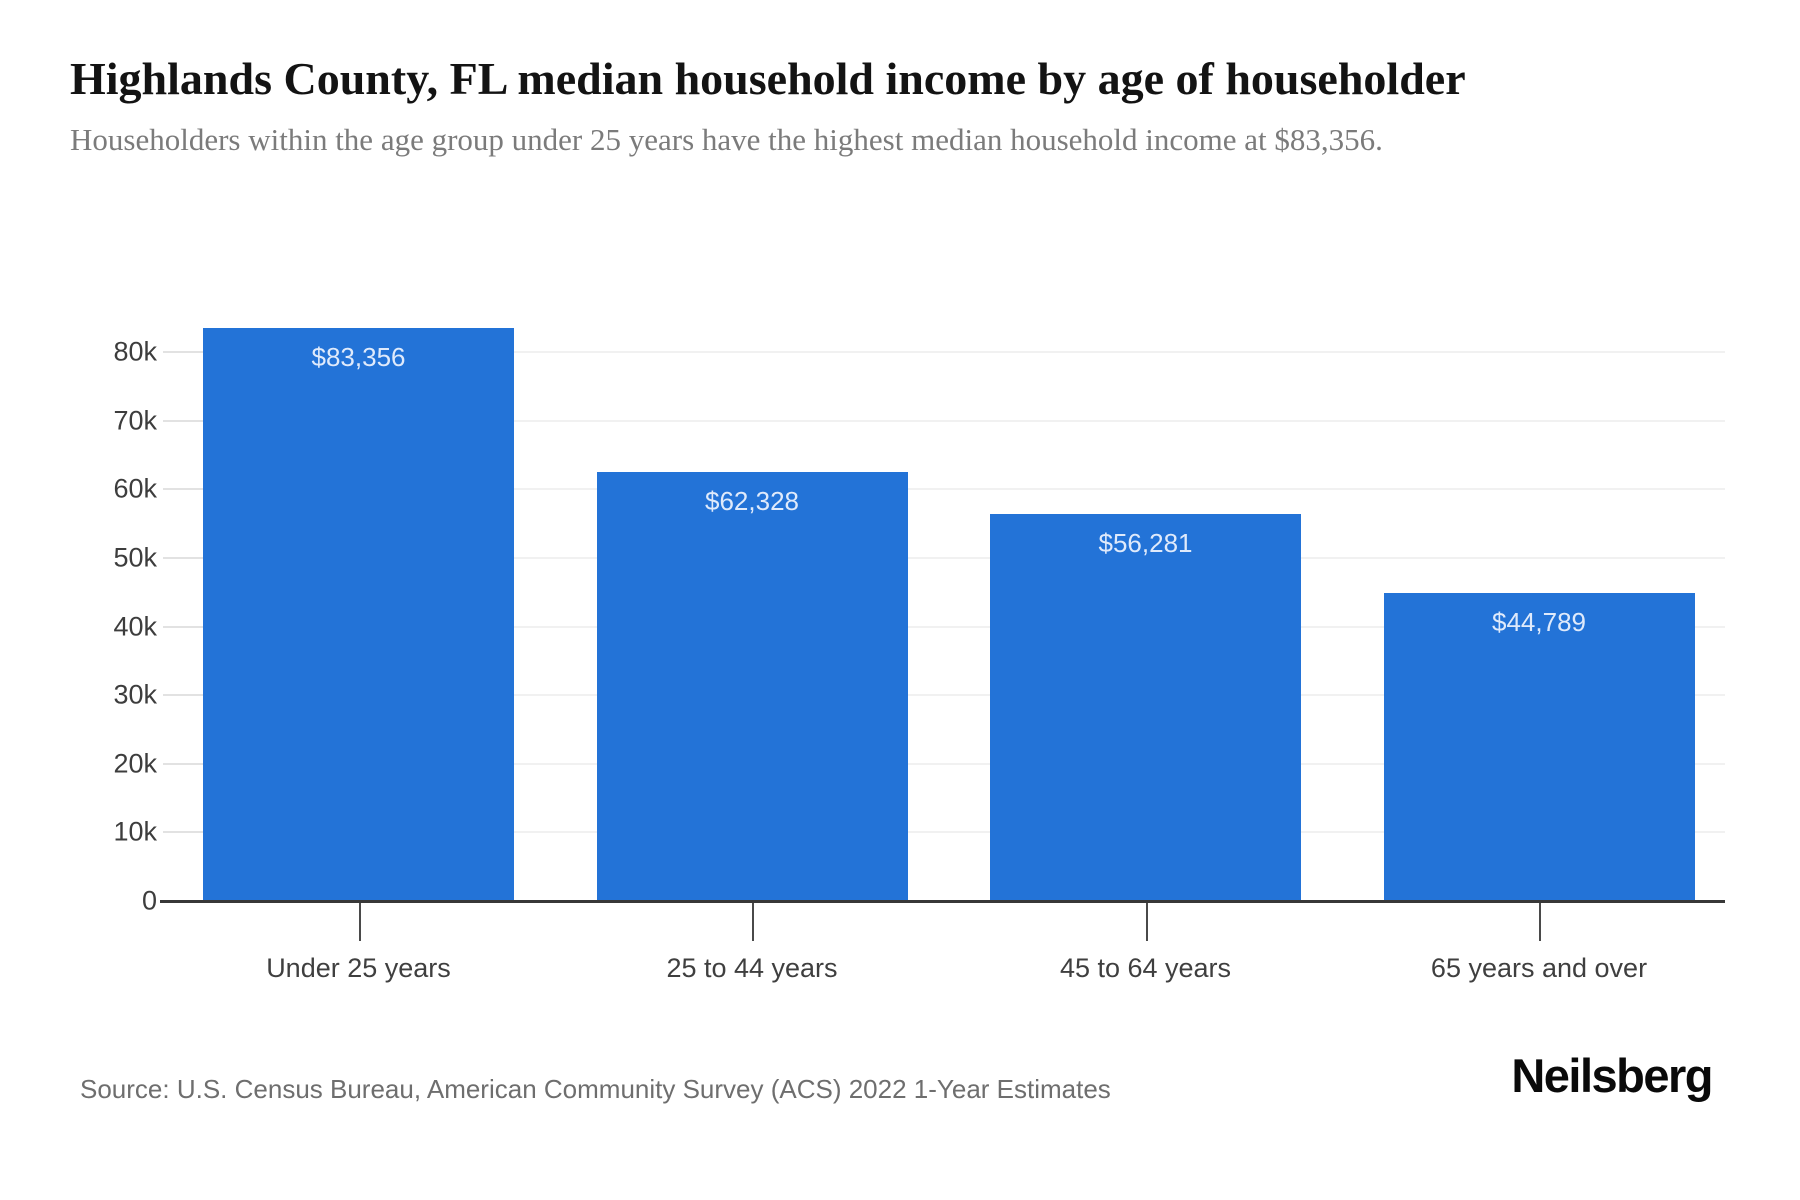 The width and height of the screenshot is (1800, 1200). I want to click on y-axis-tick-label: 0, so click(149, 900).